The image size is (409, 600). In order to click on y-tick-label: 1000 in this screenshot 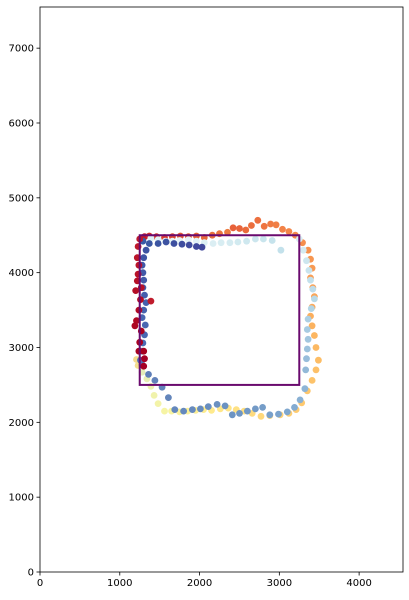, I will do `click(21, 498)`.